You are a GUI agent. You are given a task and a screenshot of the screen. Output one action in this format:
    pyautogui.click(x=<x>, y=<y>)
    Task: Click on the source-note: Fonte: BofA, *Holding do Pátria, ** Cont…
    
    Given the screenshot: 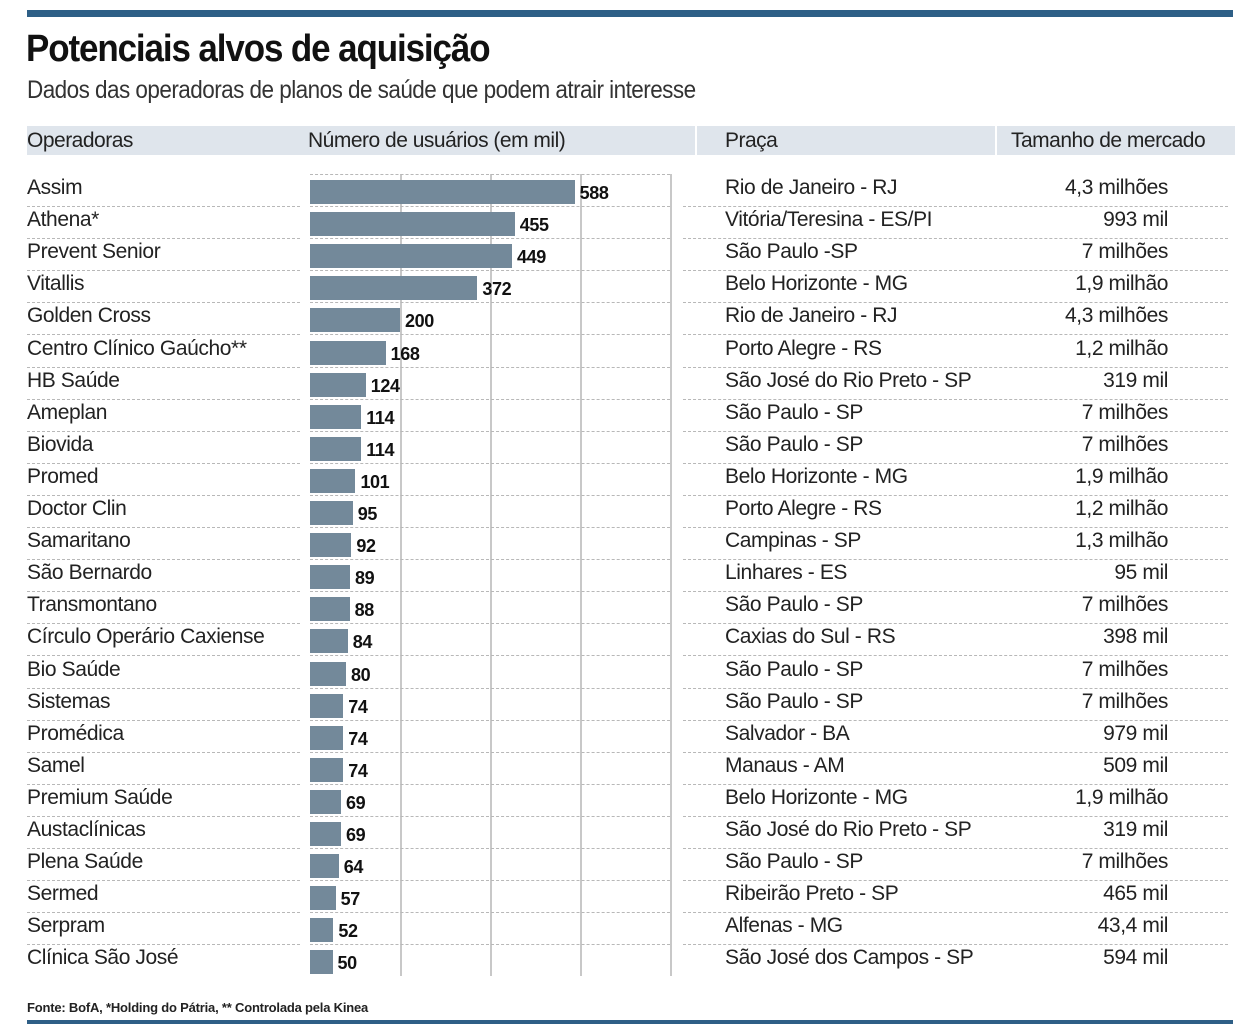 What is the action you would take?
    pyautogui.click(x=198, y=1007)
    